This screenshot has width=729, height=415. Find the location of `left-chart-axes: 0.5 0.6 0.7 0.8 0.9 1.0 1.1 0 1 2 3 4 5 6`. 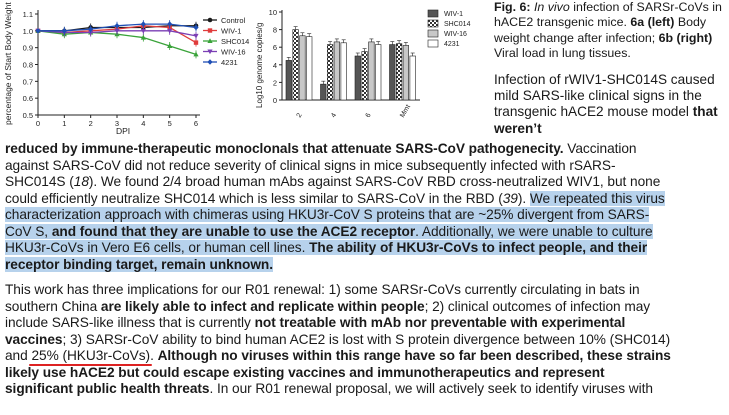

left-chart-axes: 0.5 0.6 0.7 0.8 0.9 1.0 1.1 0 1 2 3 4 5 6 is located at coordinates (111, 69).